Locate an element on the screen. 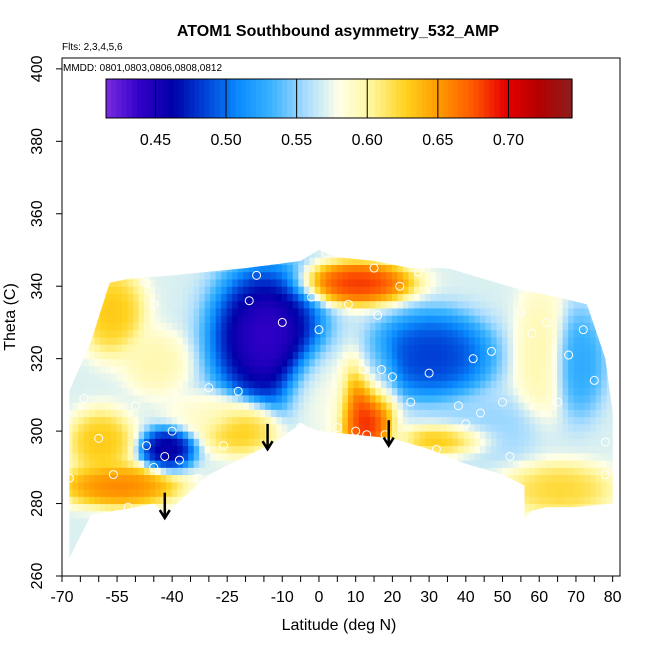 The width and height of the screenshot is (650, 650). colorbar-segment is located at coordinates (512, 98).